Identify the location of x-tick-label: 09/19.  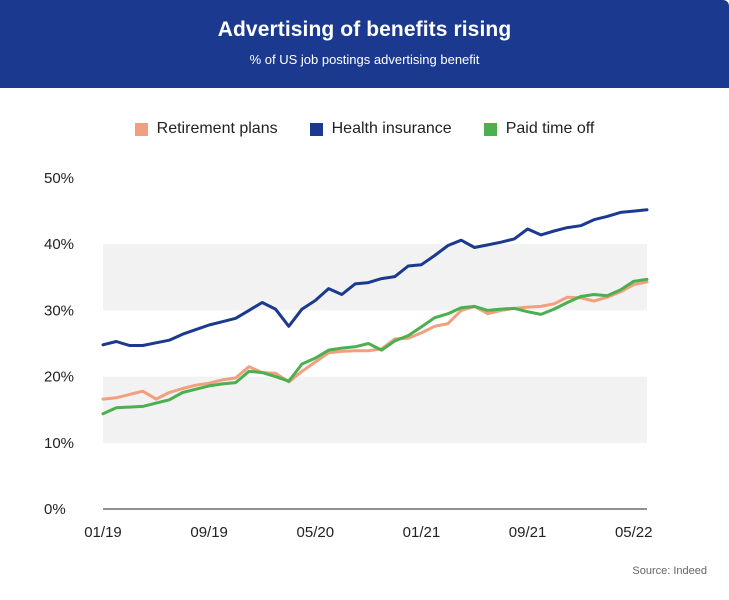
(209, 532).